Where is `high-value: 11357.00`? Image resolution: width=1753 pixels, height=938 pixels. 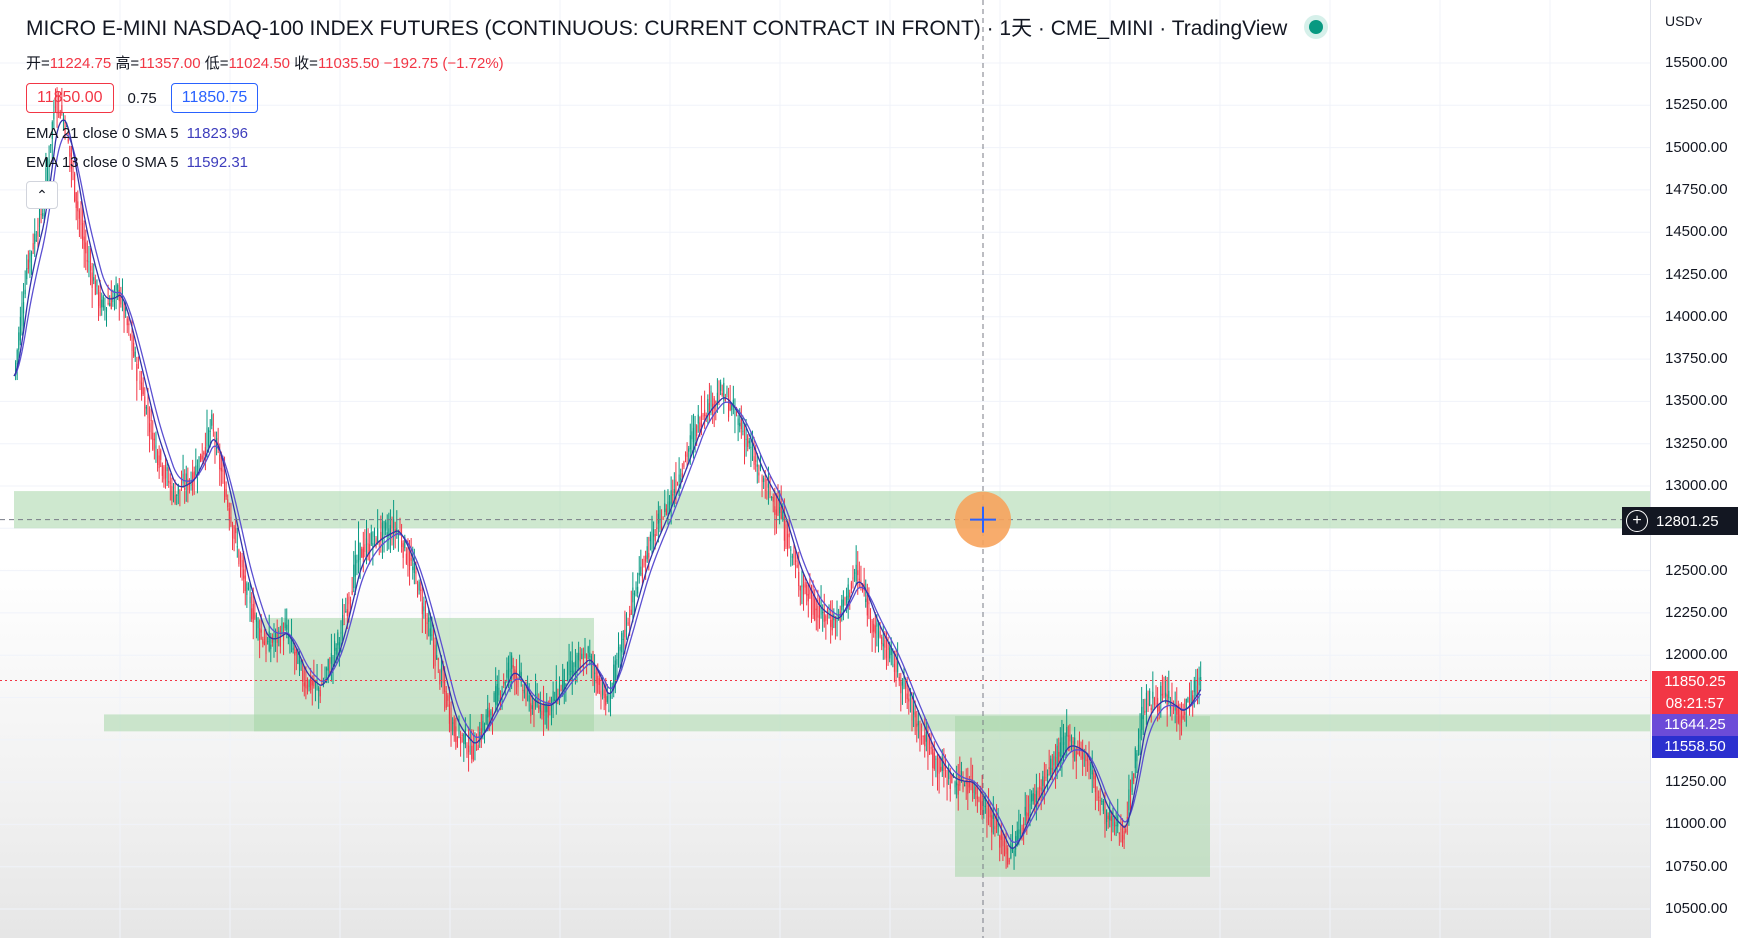
high-value: 11357.00 is located at coordinates (170, 63).